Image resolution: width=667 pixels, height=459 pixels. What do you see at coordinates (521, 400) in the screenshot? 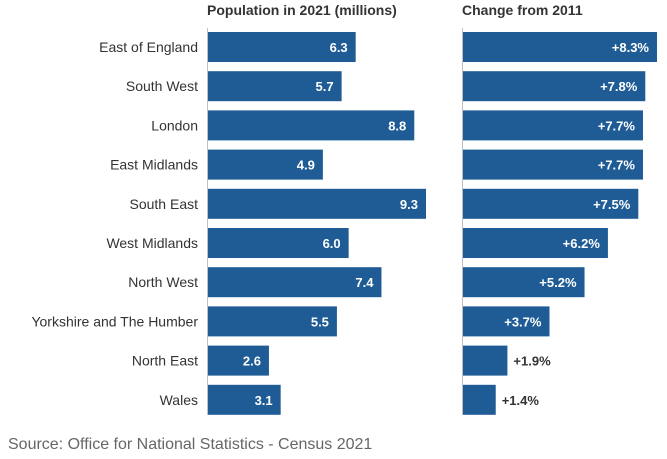
I see `data-label: +1.4%` at bounding box center [521, 400].